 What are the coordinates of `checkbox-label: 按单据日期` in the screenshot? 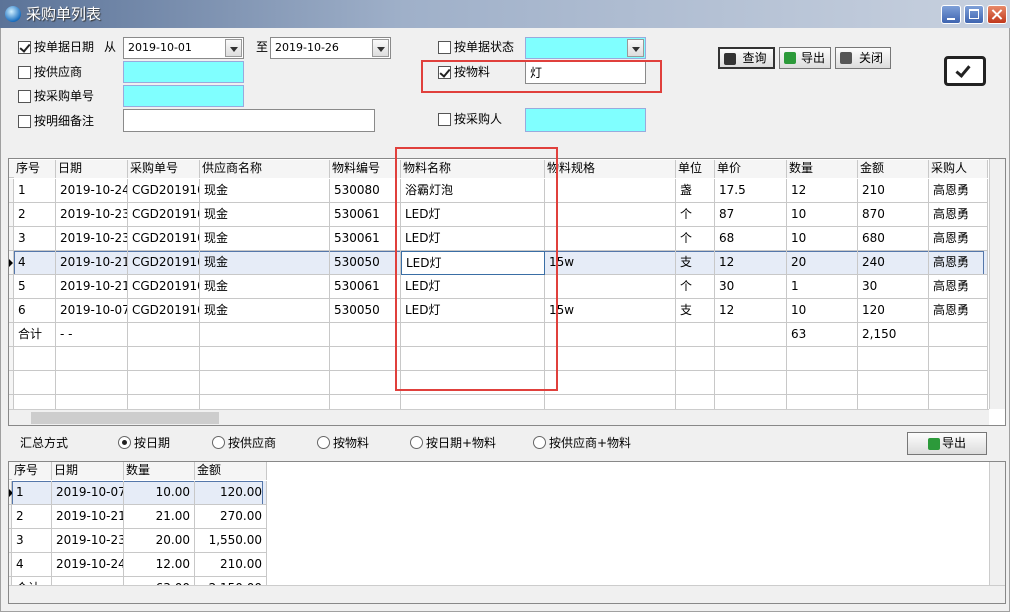 It's located at (64, 47).